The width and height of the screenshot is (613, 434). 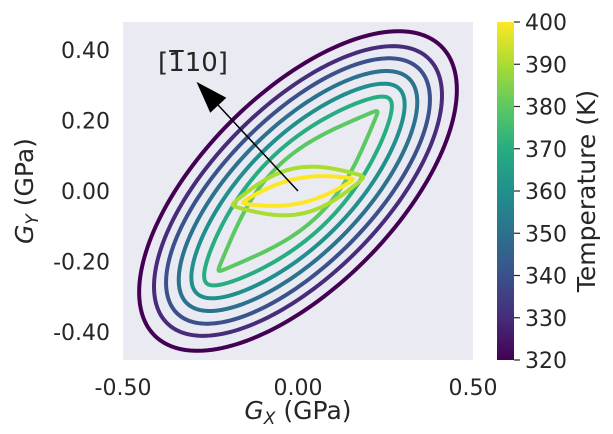 I want to click on contour-380k, so click(x=298, y=191).